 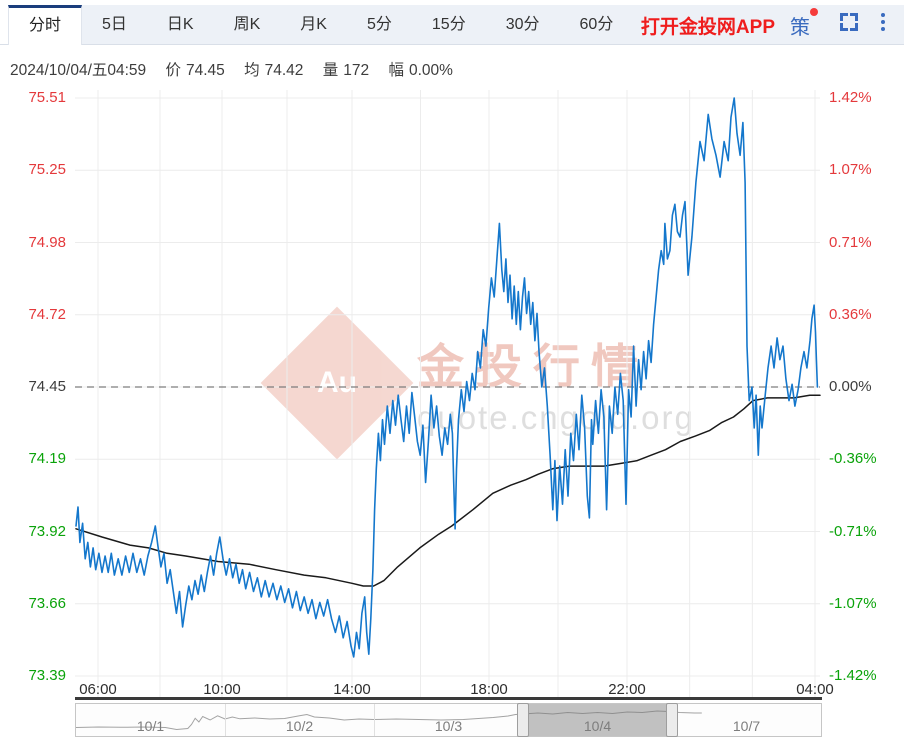 I want to click on navigator-selected-range, so click(x=597, y=720).